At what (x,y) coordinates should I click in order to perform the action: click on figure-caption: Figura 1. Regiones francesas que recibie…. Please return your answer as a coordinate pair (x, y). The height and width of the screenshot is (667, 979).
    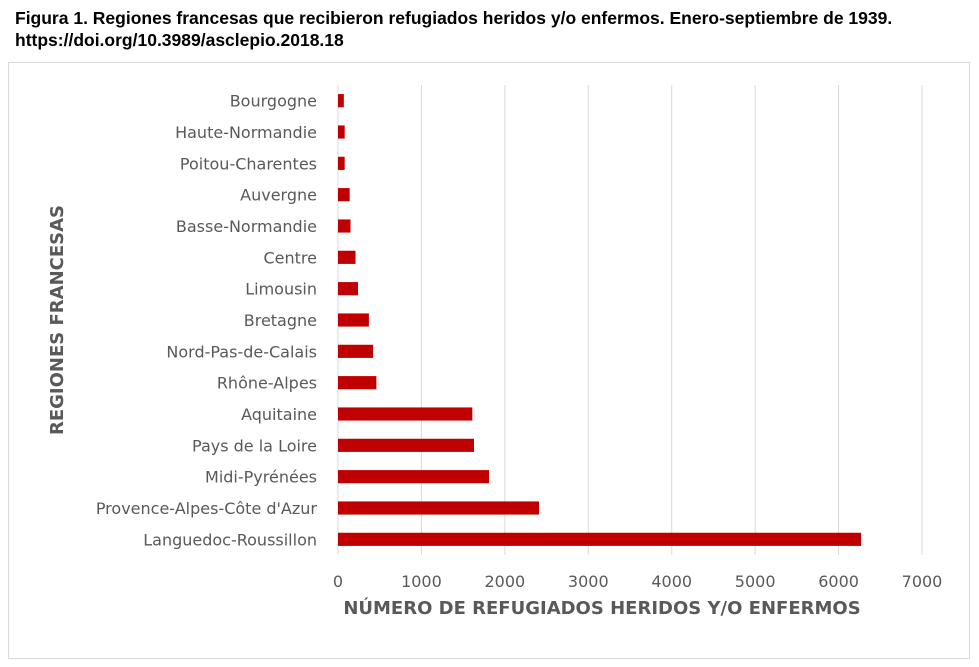
    Looking at the image, I should click on (454, 29).